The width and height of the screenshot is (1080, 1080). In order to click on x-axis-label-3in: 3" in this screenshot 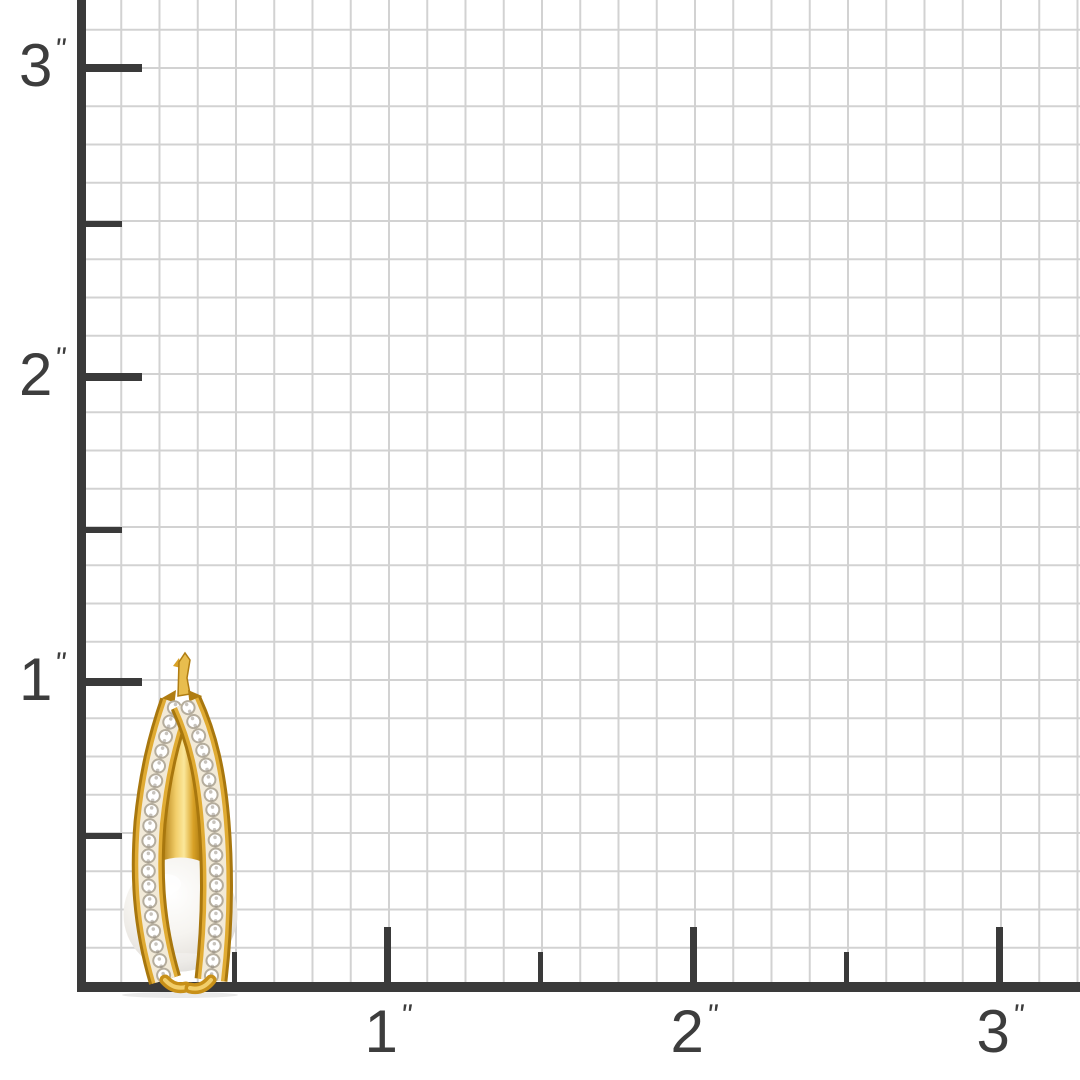, I will do `click(1000, 1030)`.